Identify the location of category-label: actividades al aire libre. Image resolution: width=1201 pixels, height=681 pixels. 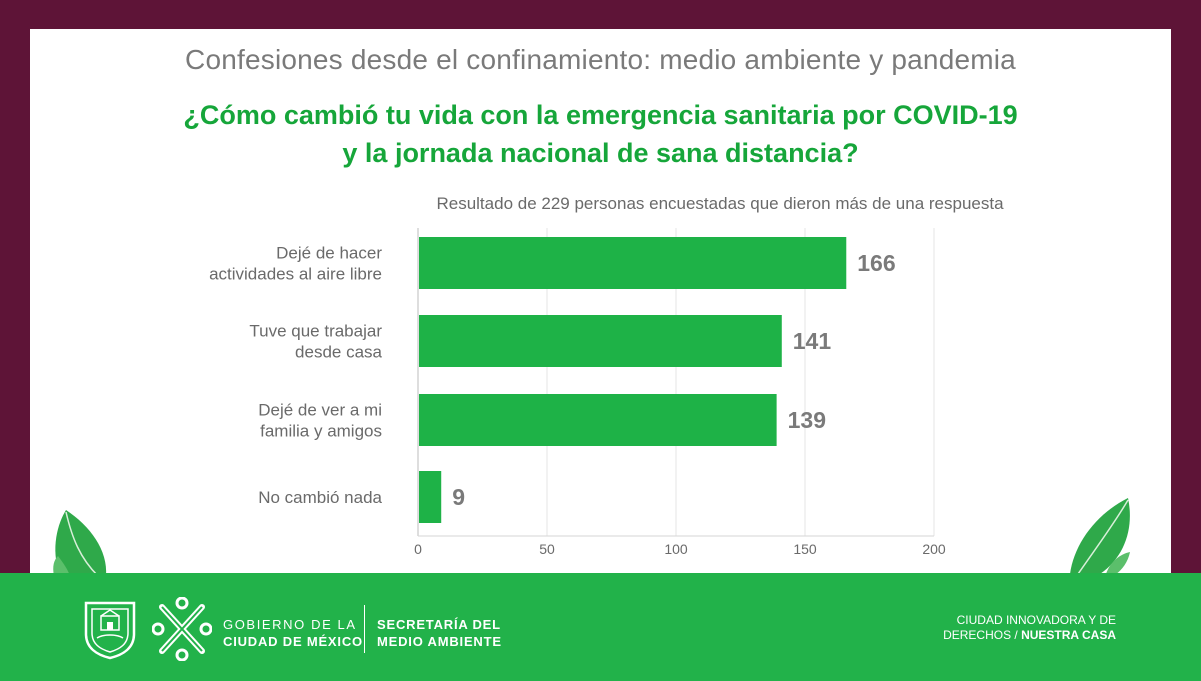
(295, 274).